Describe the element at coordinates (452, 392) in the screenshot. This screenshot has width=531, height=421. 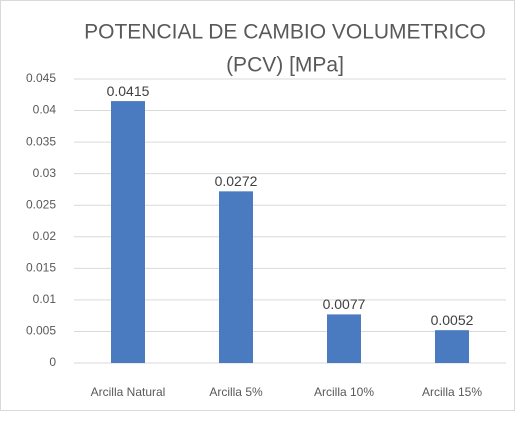
I see `x-tick-label: Arcilla 15%` at that location.